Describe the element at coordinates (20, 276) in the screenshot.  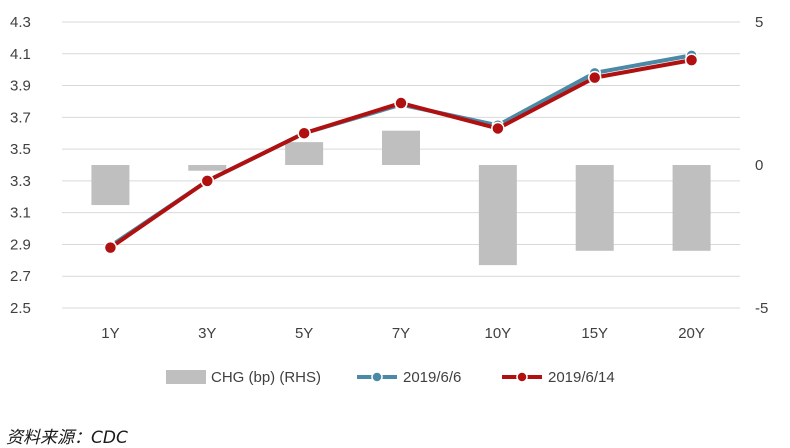
I see `y-left-tick-label: 2.7` at that location.